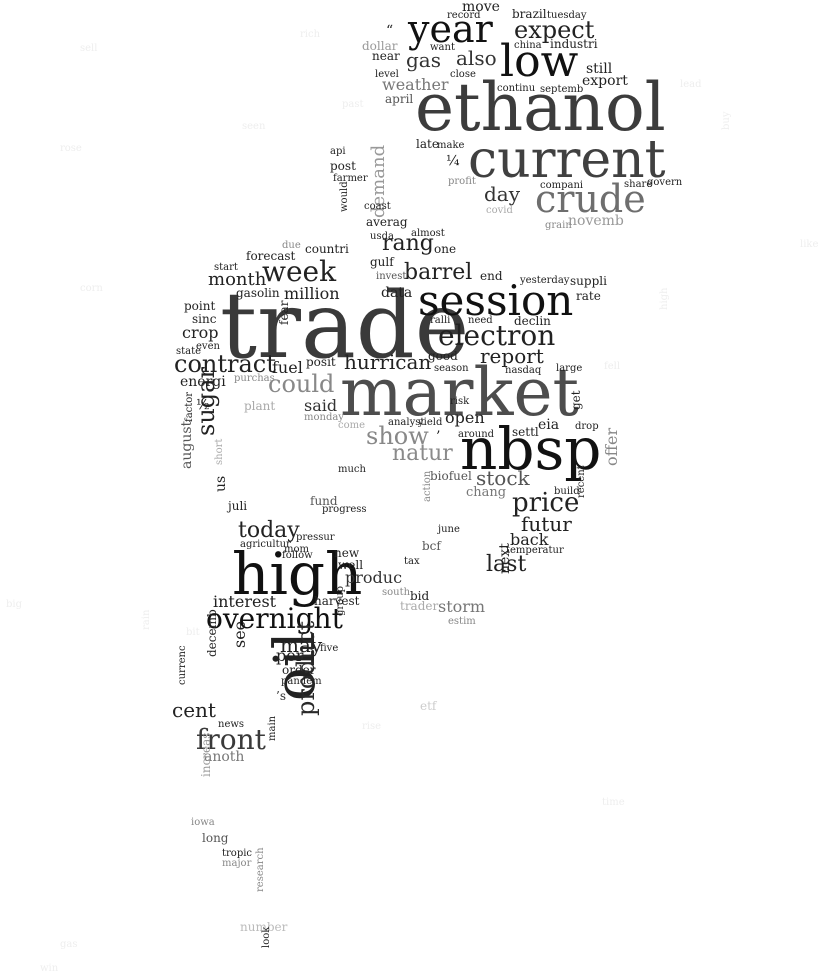 The height and width of the screenshot is (980, 820). Describe the element at coordinates (423, 60) in the screenshot. I see `cloud-word: gas` at that location.